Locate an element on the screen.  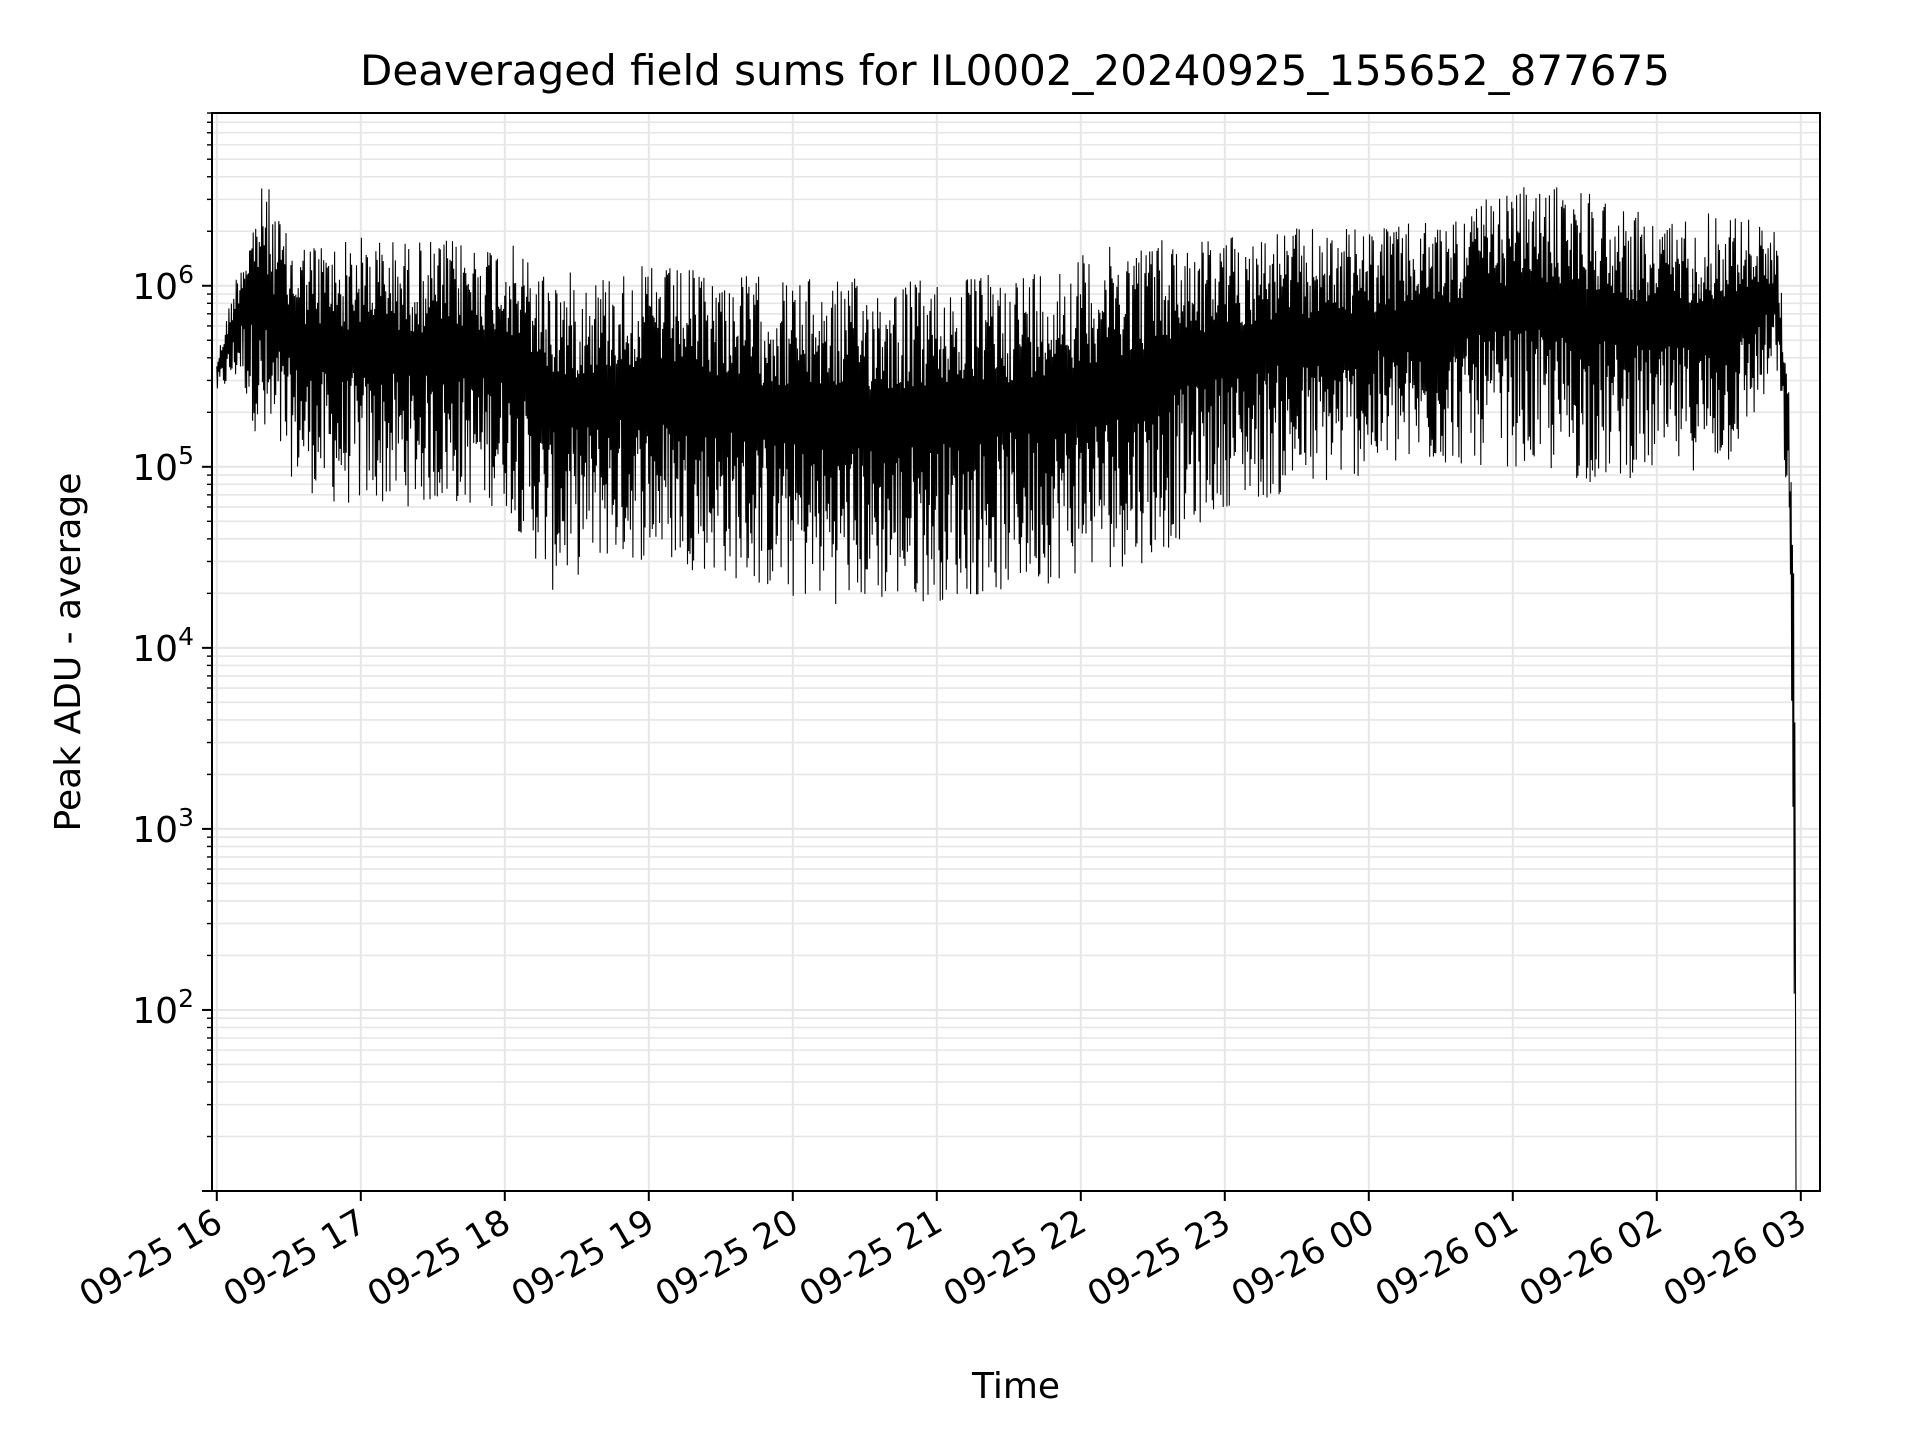
y-axis-ticks: 10² 10³ 10⁴ 10⁵ 10⁶ is located at coordinates (172, 652).